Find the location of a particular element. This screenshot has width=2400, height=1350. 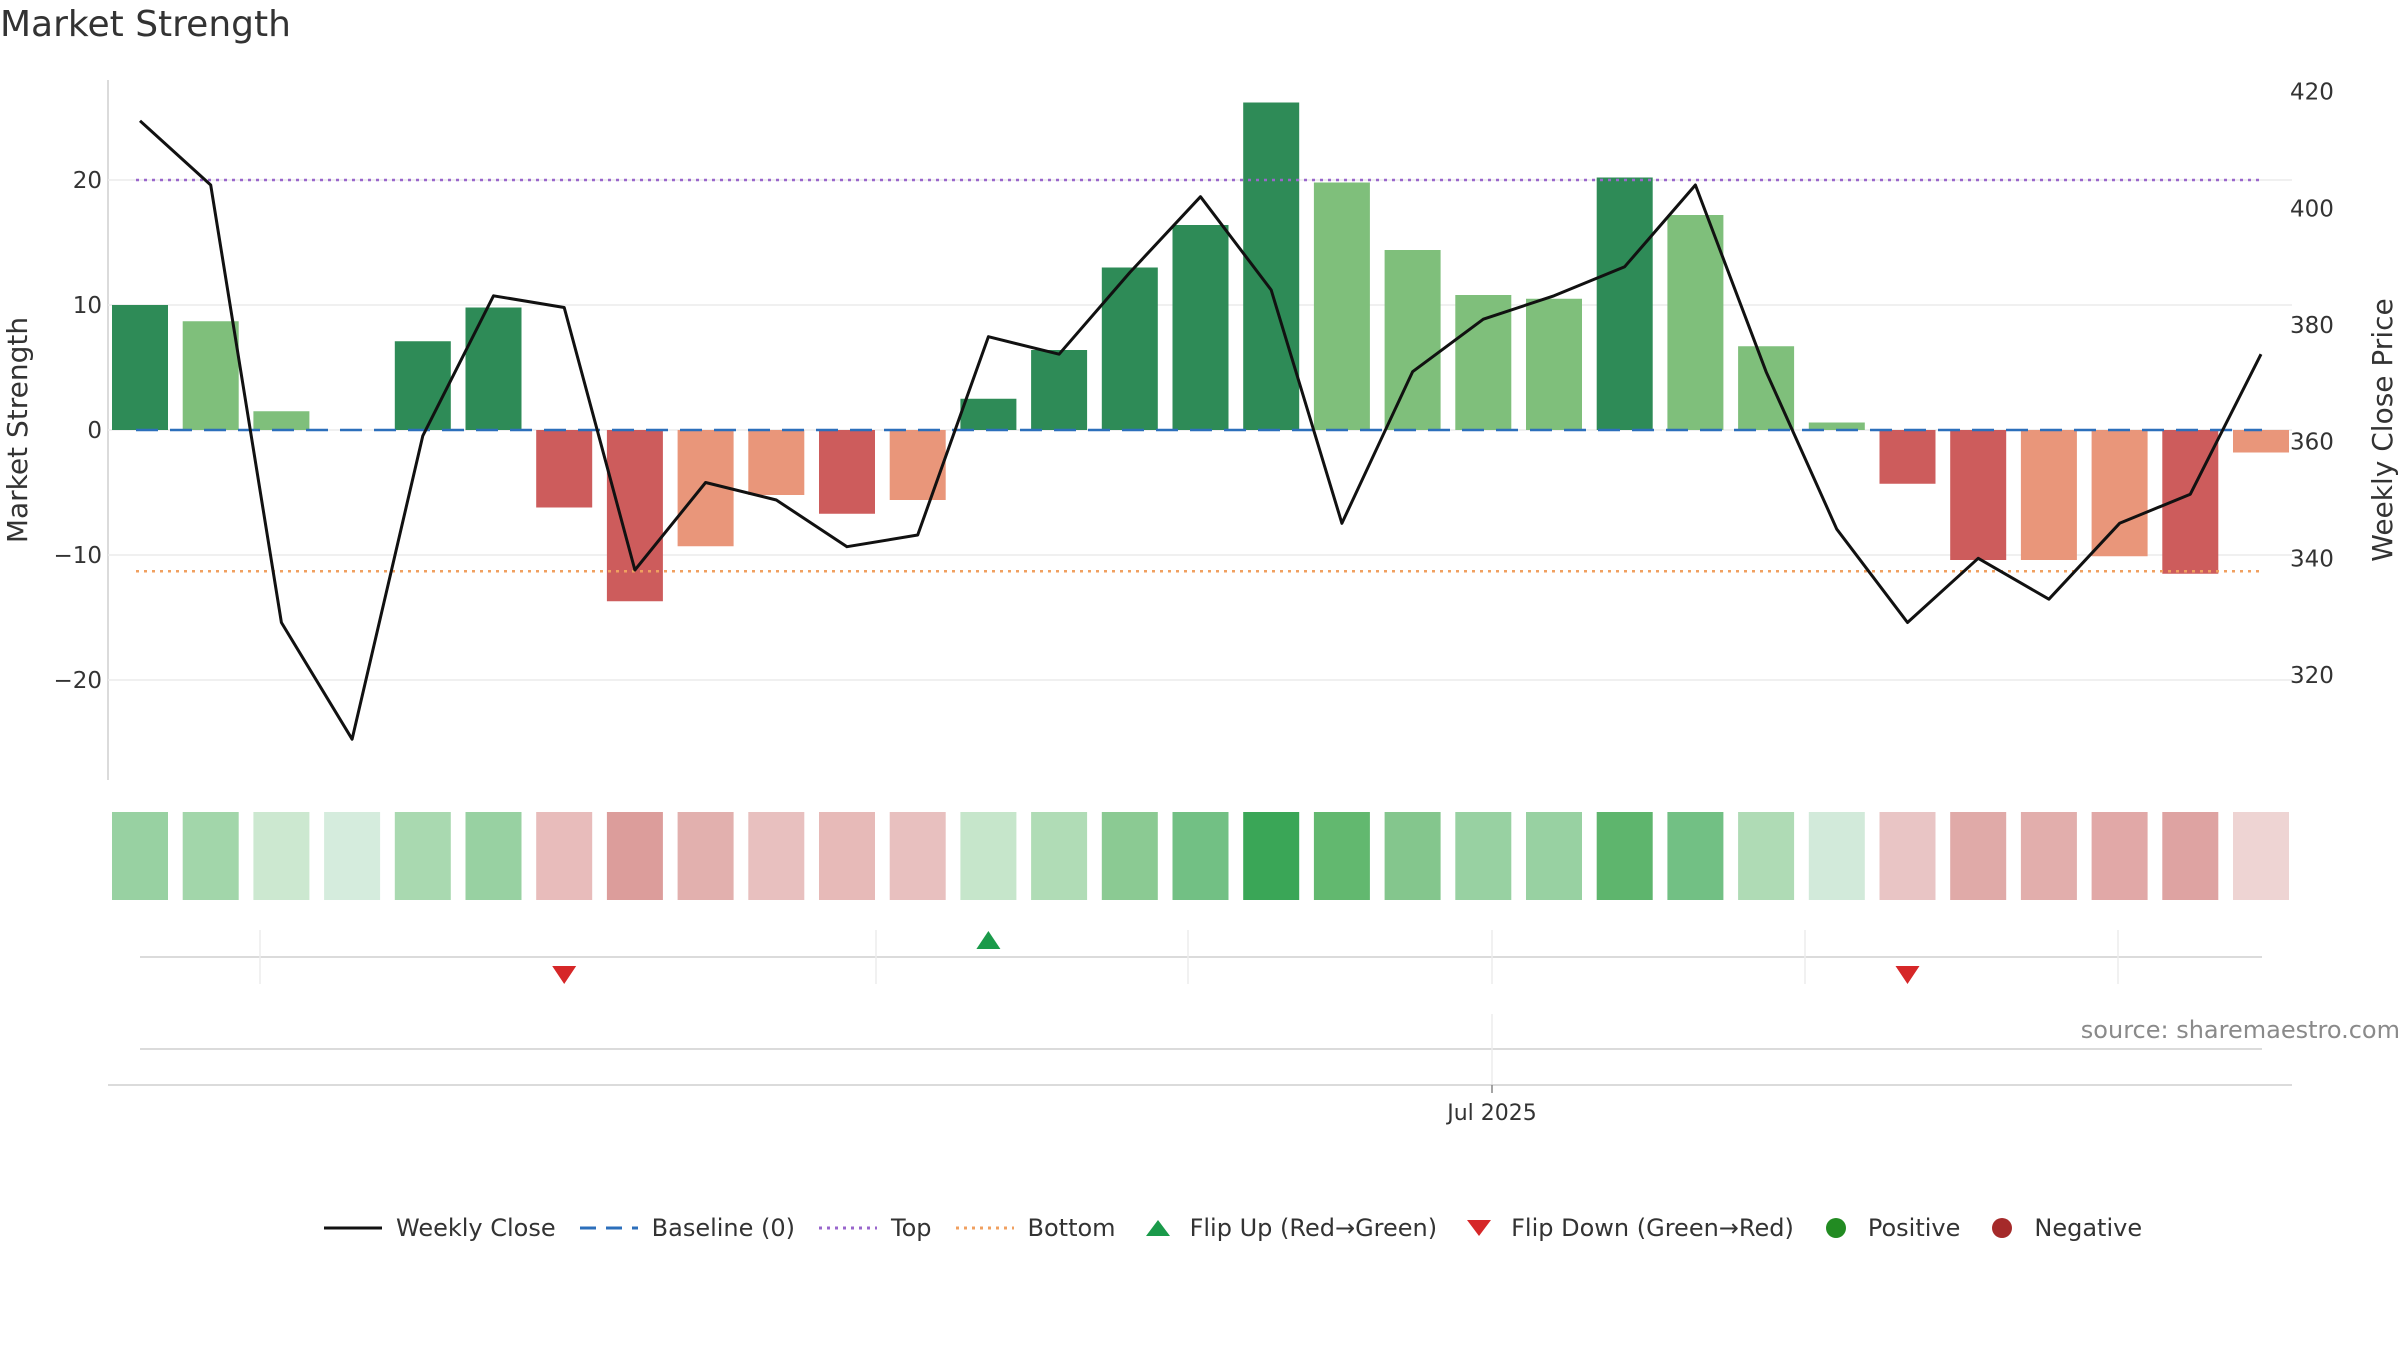

legend-item-baseline: Baseline (0) is located at coordinates (686, 1228).